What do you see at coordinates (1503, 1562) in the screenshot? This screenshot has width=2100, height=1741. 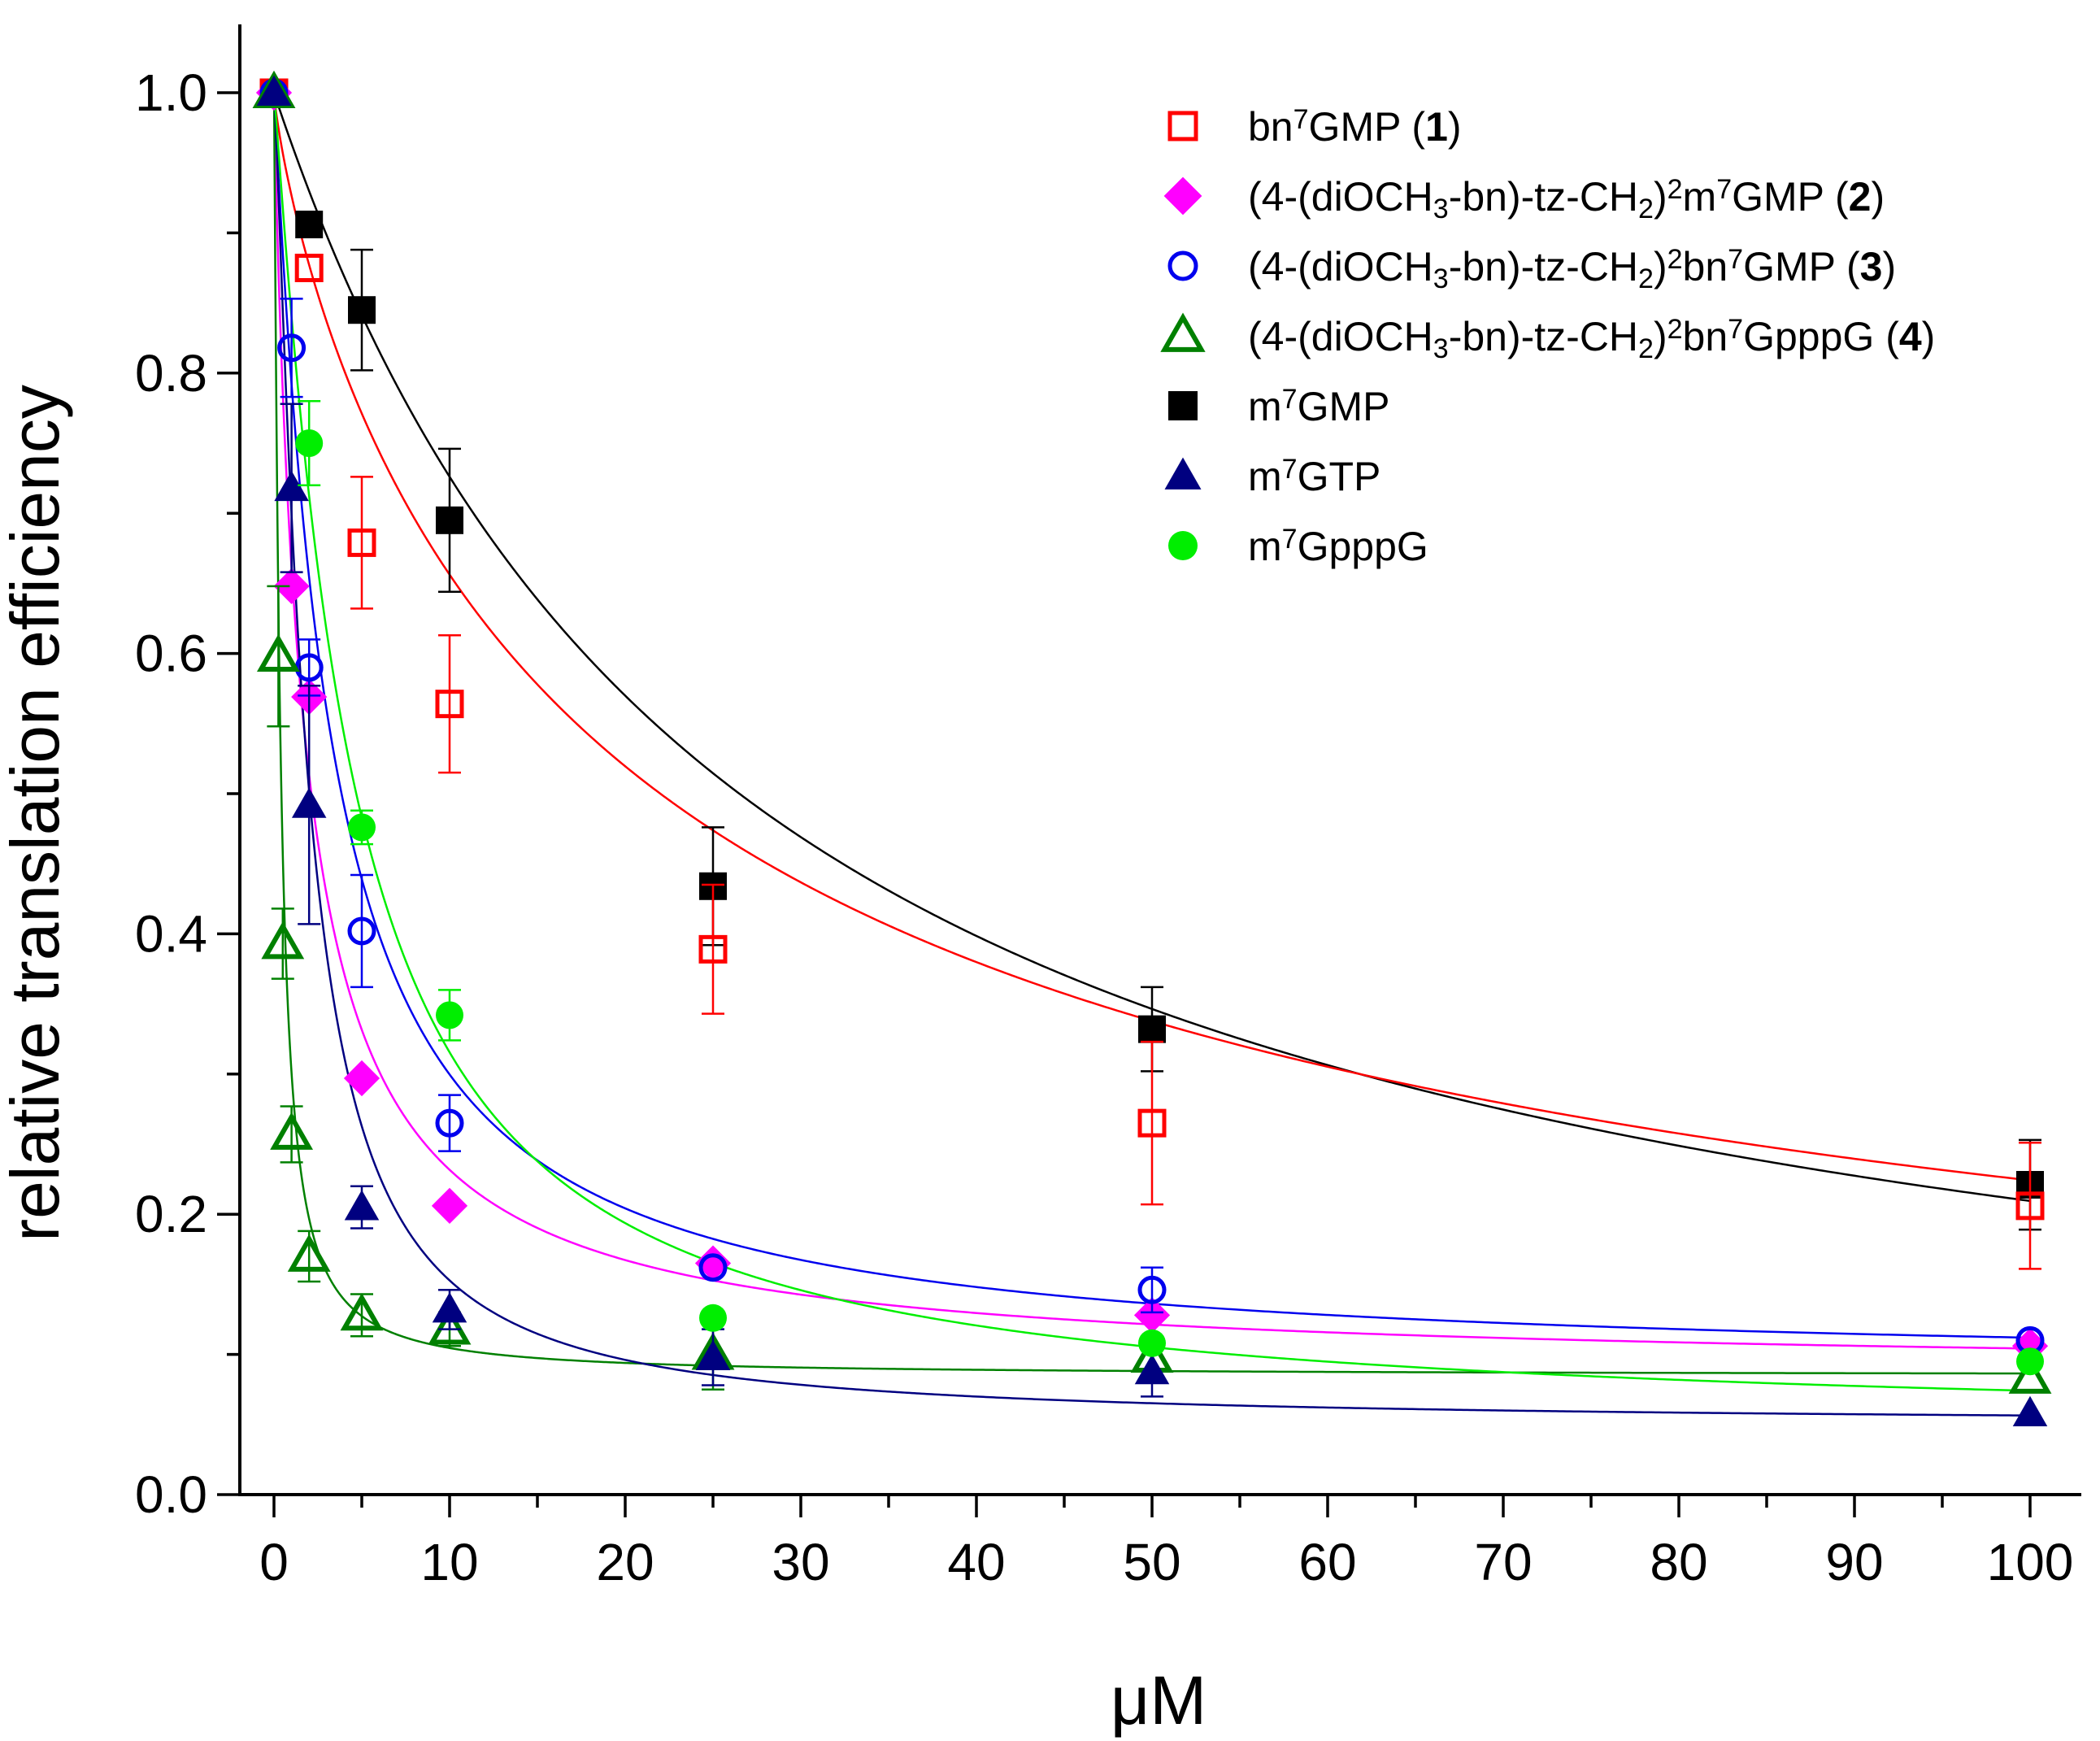 I see `x-tick-label: 70` at bounding box center [1503, 1562].